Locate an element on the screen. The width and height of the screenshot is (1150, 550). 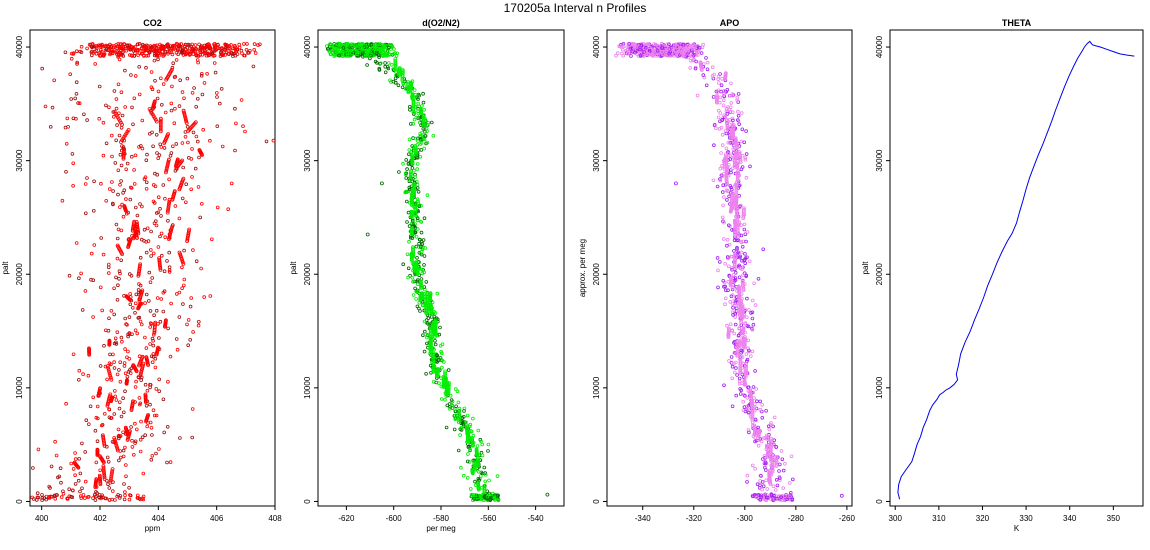
x-tick-label: 300 is located at coordinates (896, 518).